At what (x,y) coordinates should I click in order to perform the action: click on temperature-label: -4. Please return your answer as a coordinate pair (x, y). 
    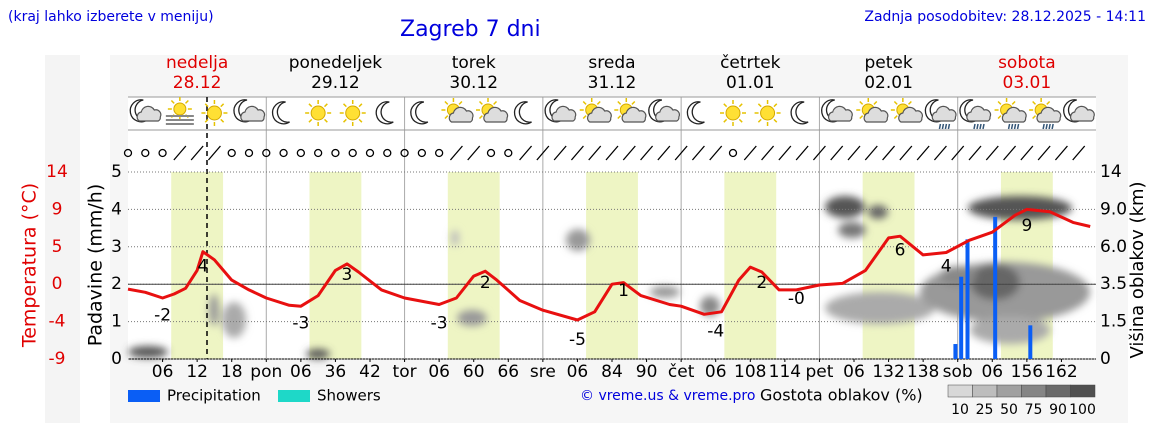
    Looking at the image, I should click on (715, 332).